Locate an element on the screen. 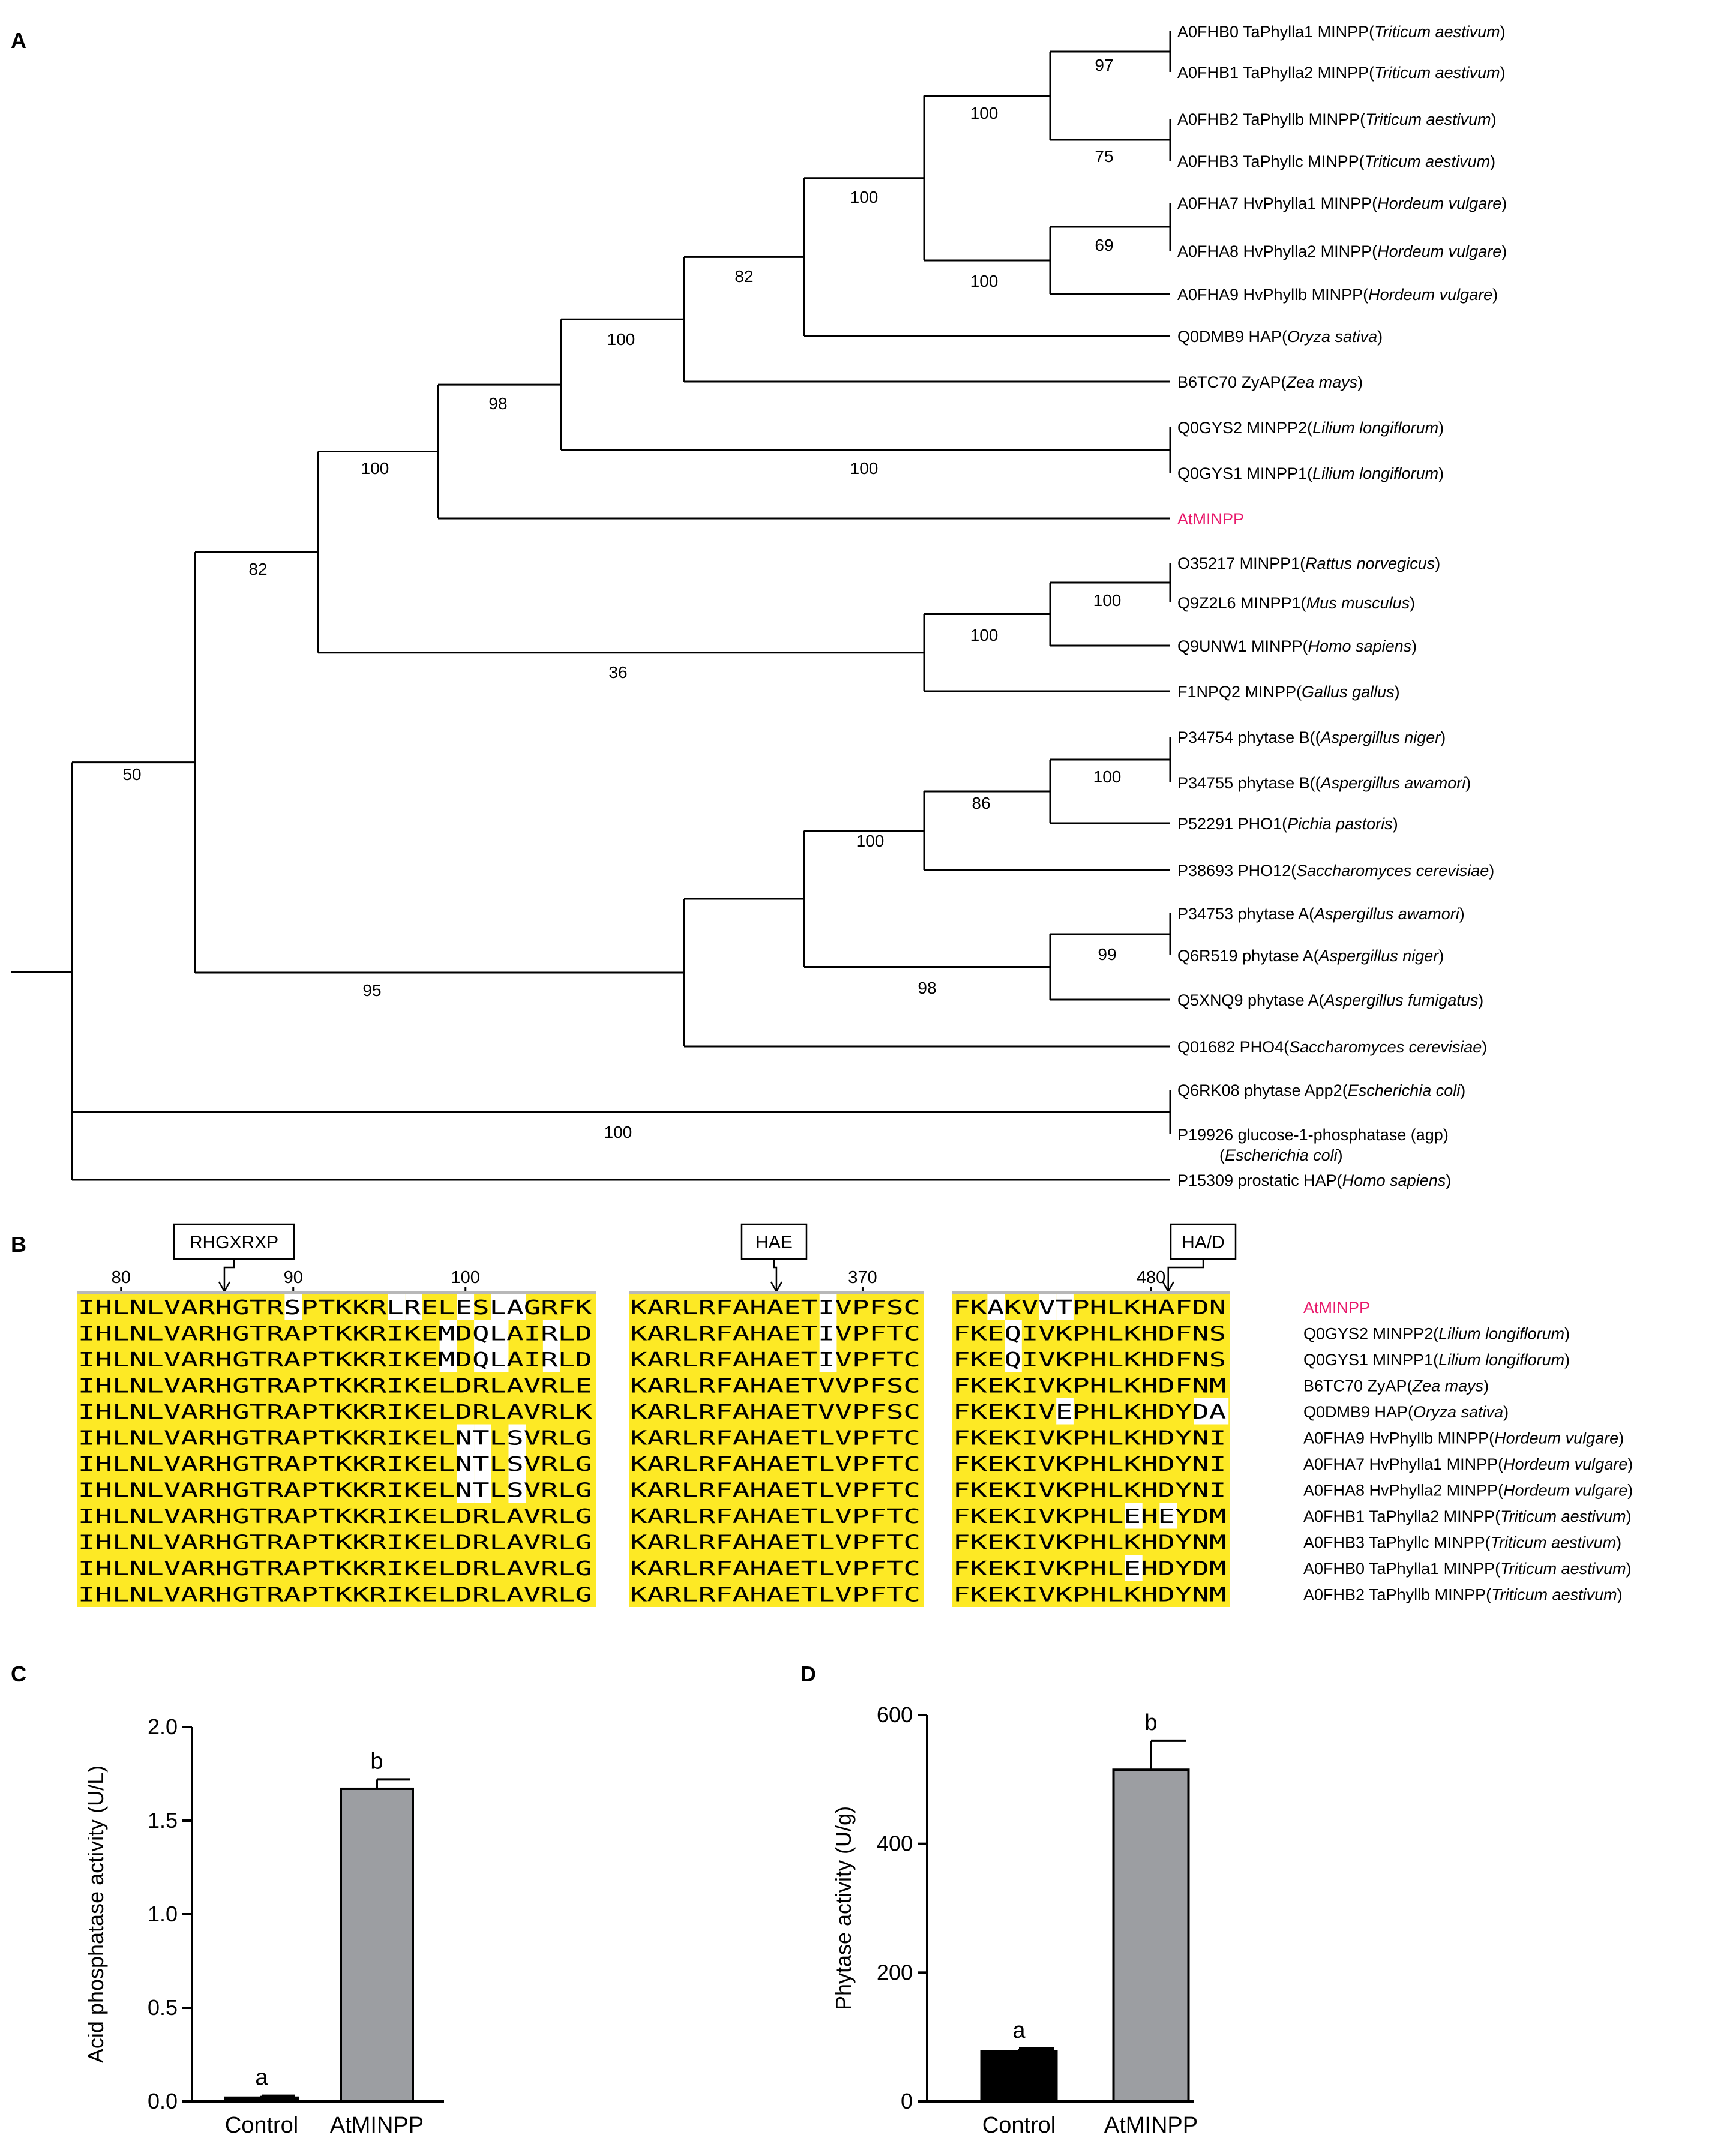  taxon-name: P52291 PHO1( is located at coordinates (1232, 824).